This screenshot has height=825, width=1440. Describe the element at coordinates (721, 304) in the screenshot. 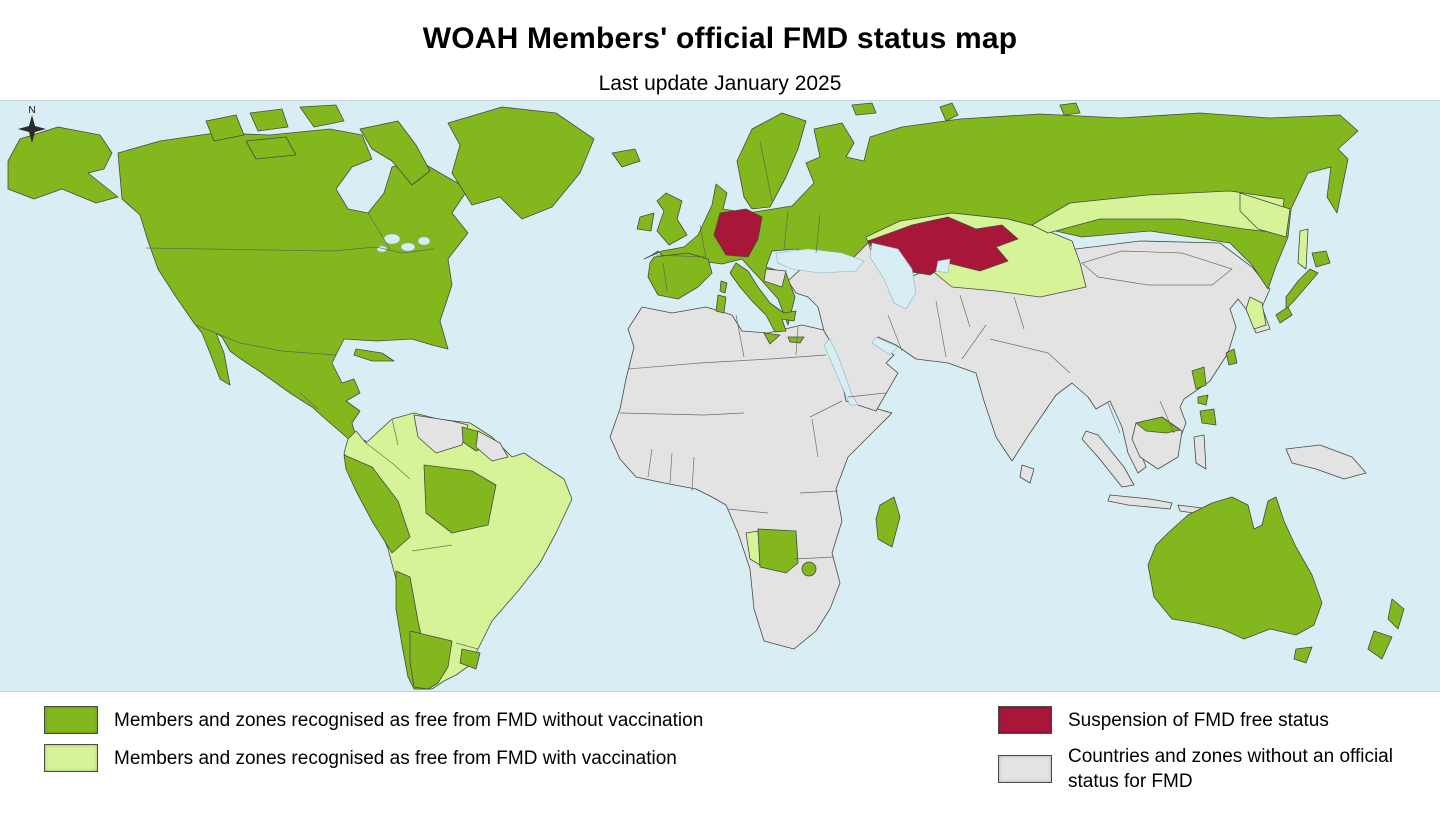

I see `region-sardinia` at that location.